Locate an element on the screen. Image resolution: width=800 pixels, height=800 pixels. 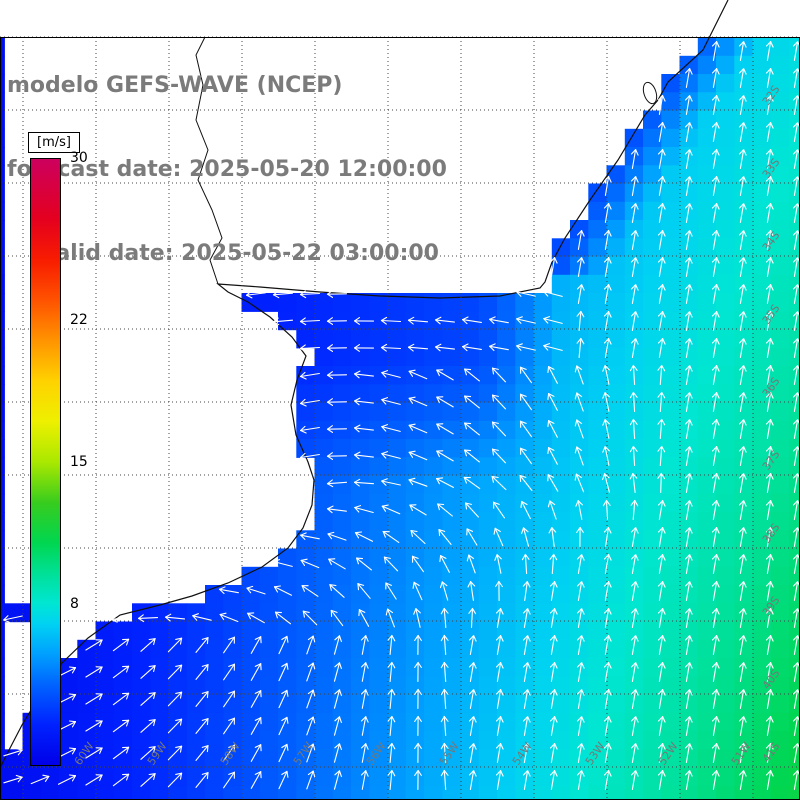
colorbar-tick-label: 15 is located at coordinates (79, 462).